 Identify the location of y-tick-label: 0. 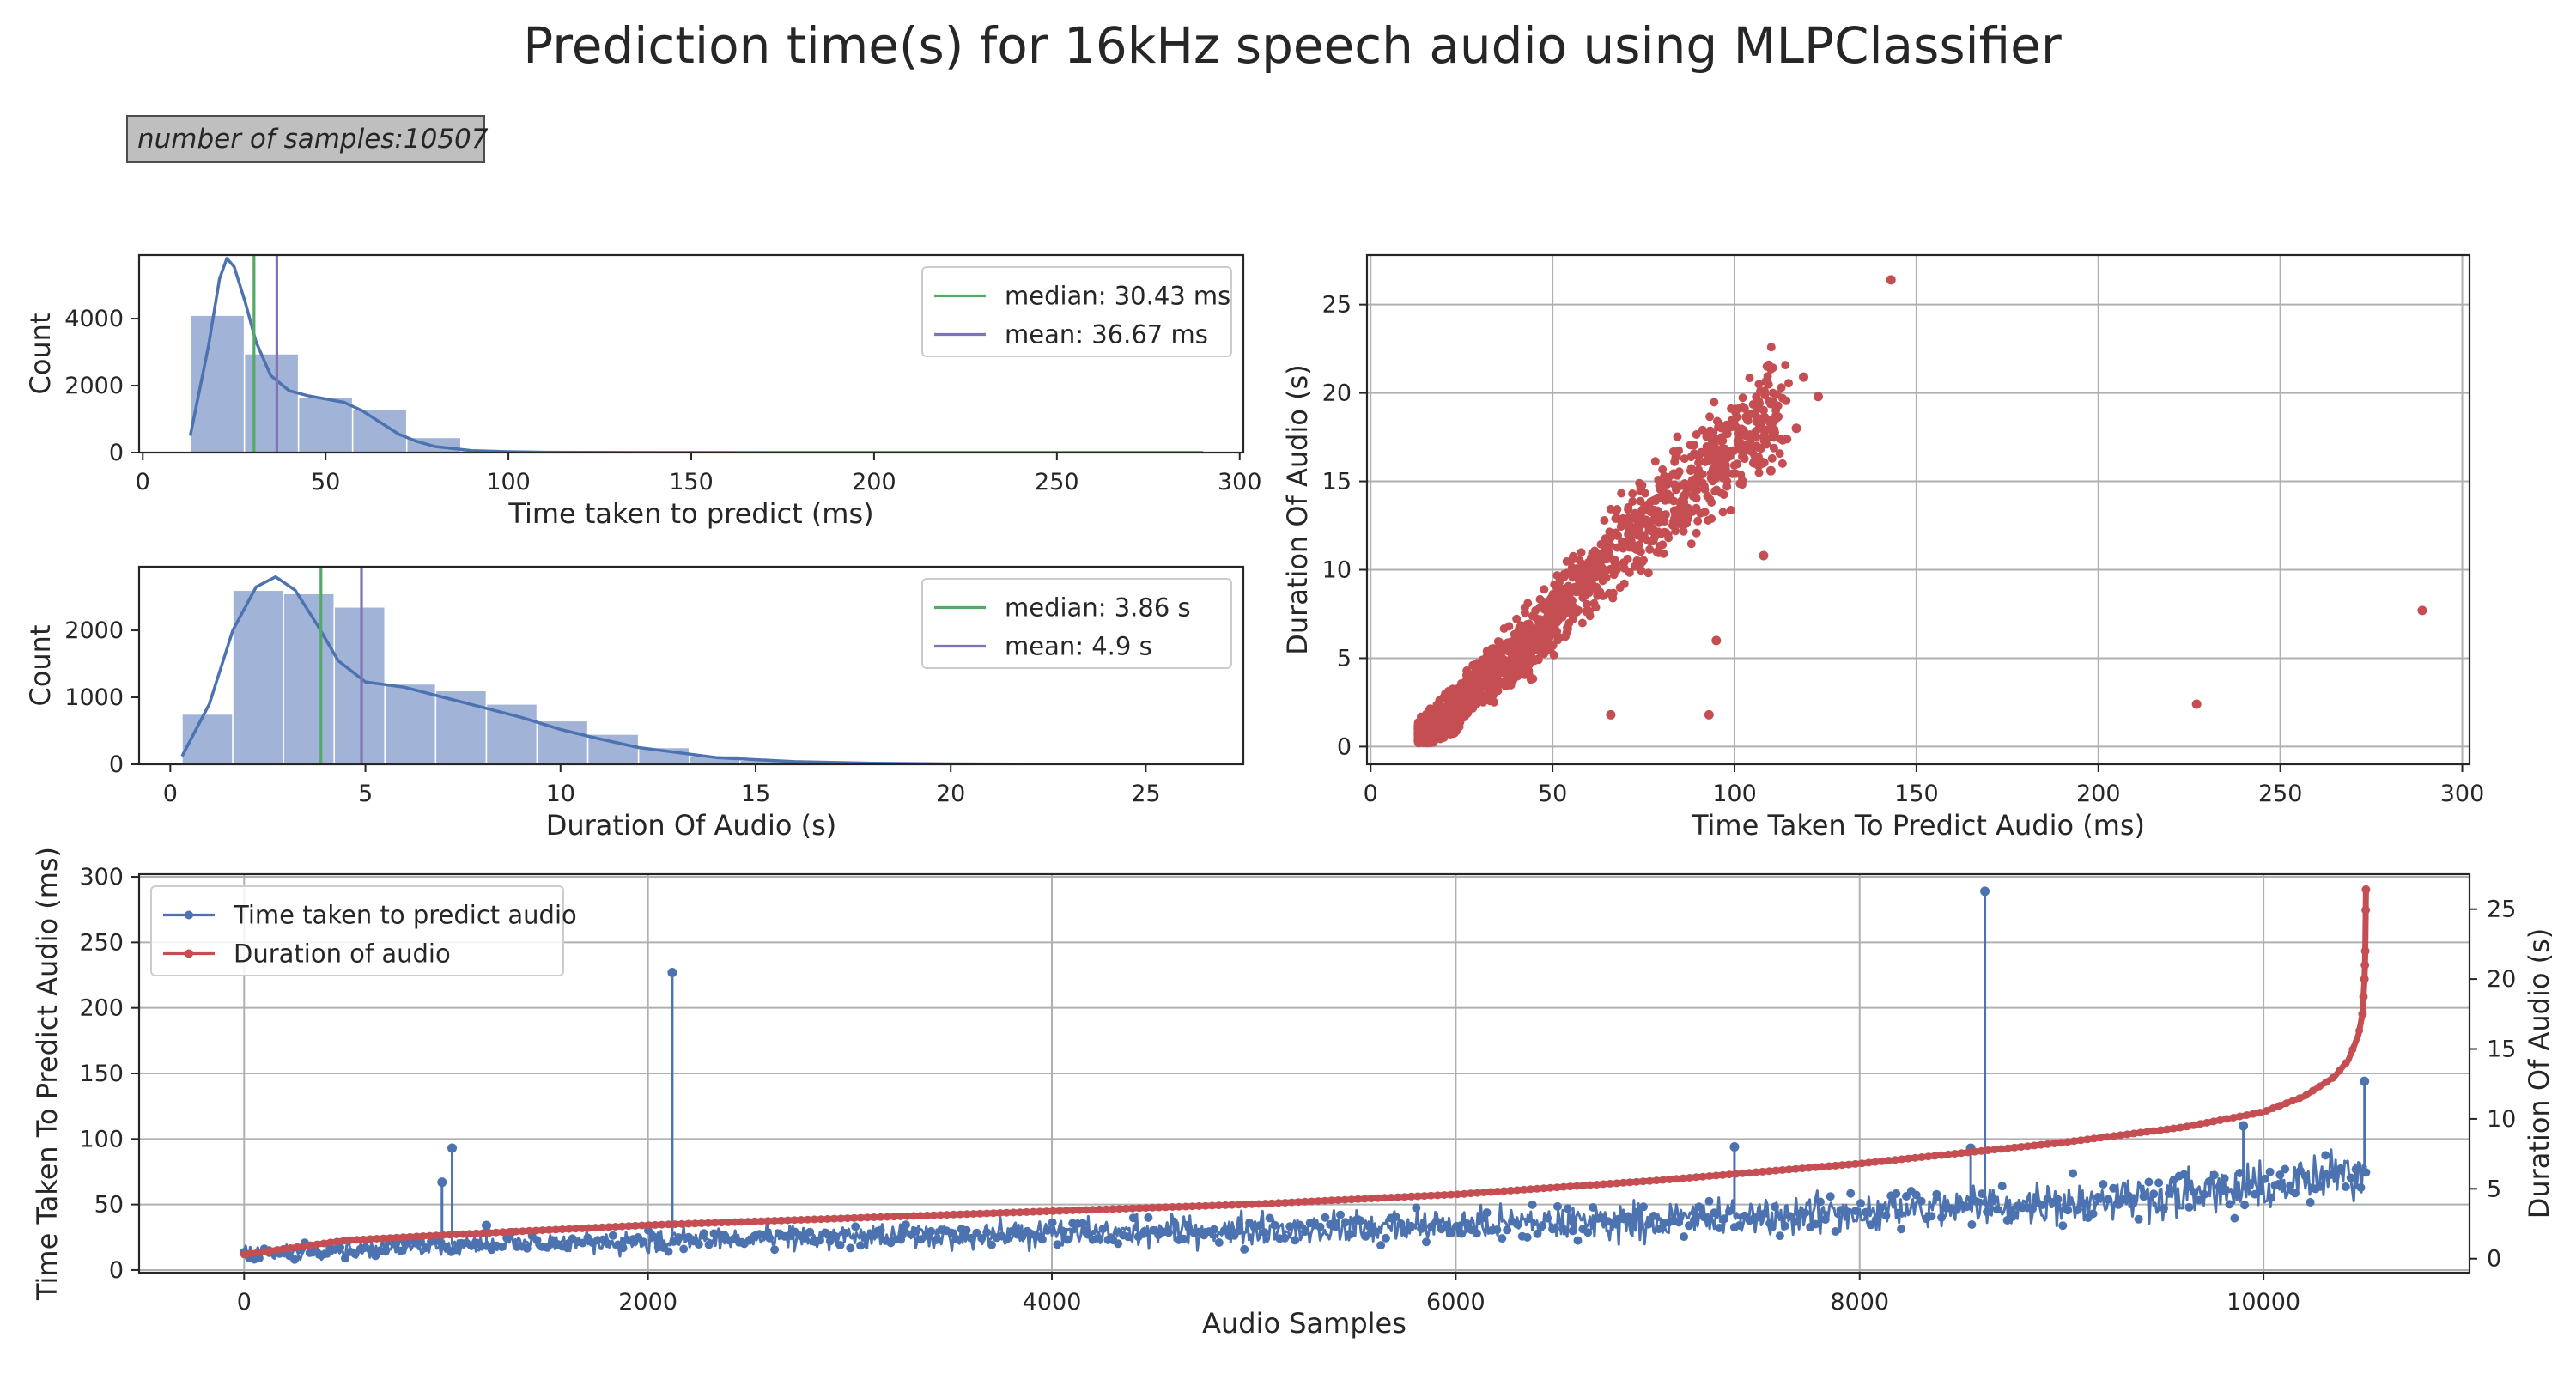
(117, 453).